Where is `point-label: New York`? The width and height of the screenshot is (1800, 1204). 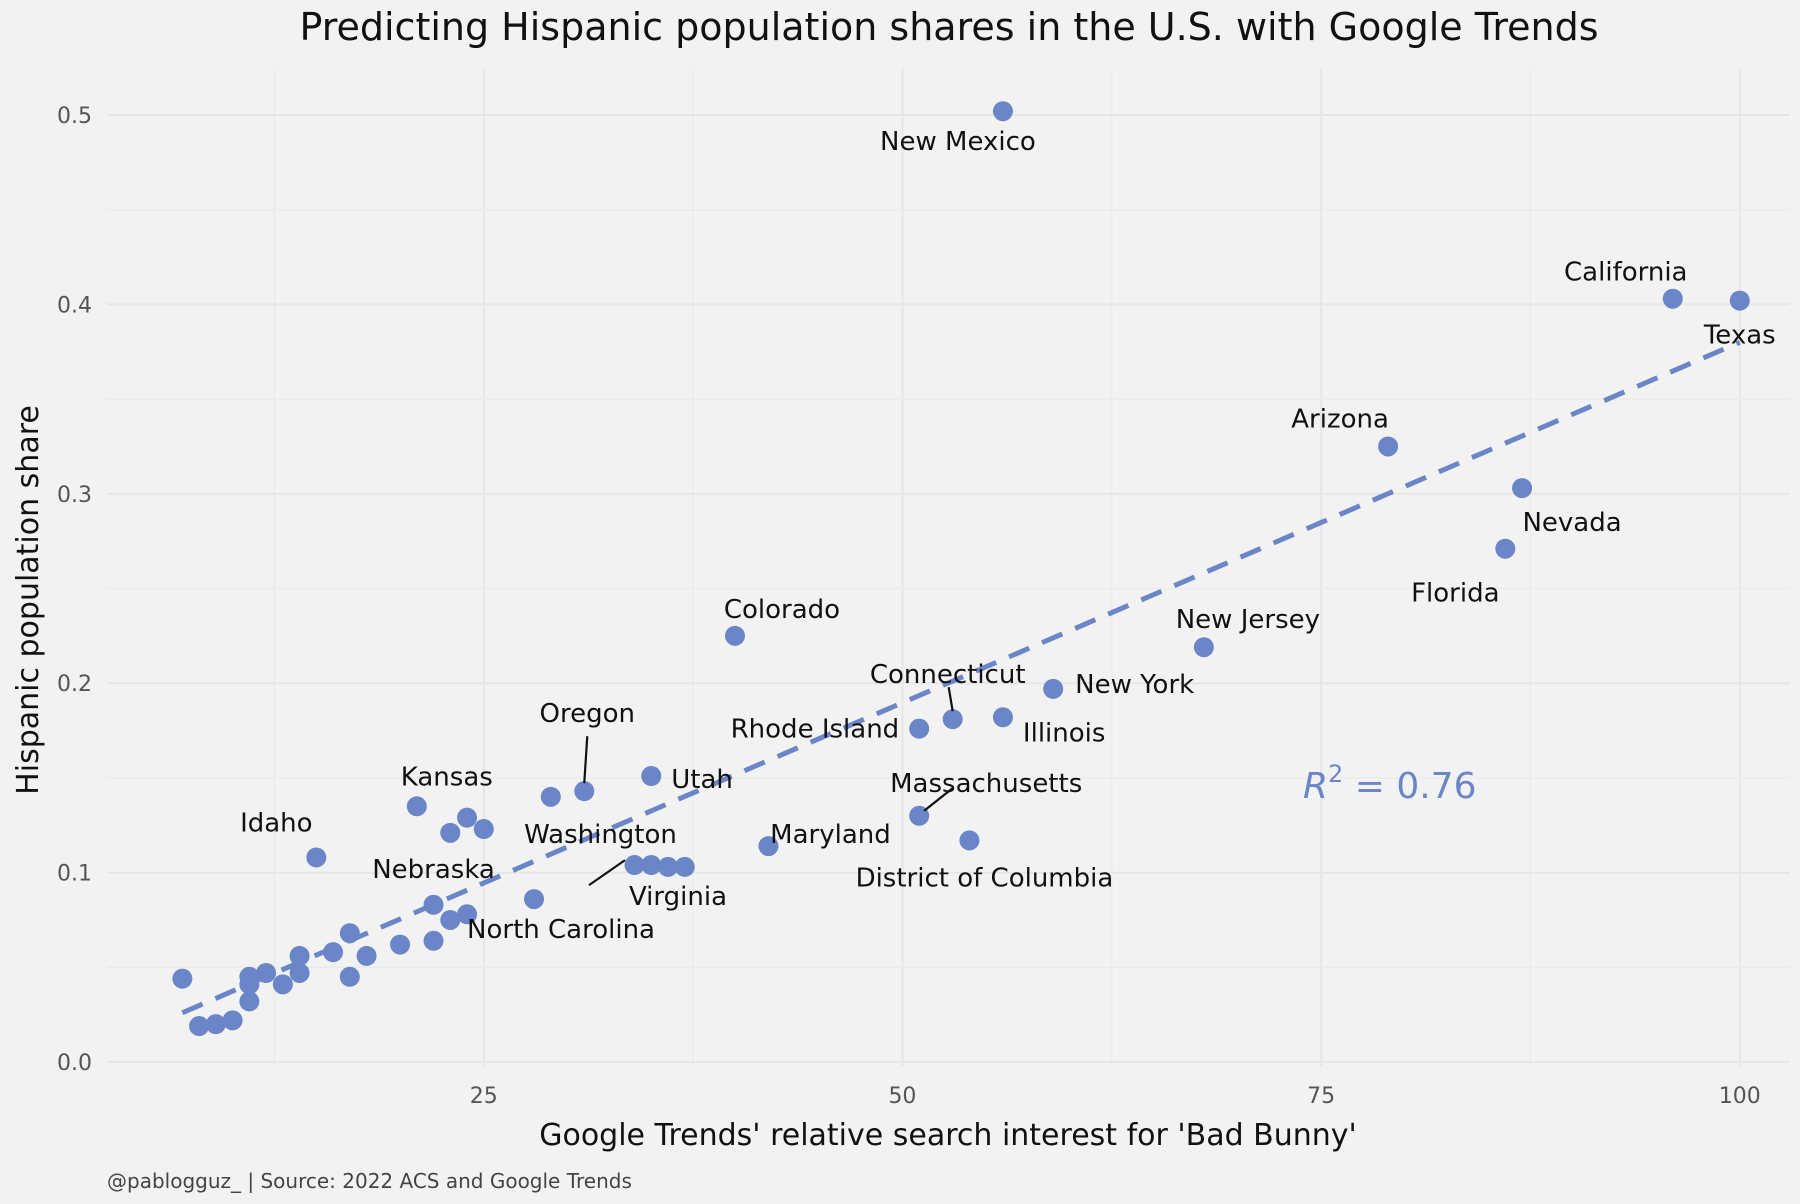 point-label: New York is located at coordinates (1134, 685).